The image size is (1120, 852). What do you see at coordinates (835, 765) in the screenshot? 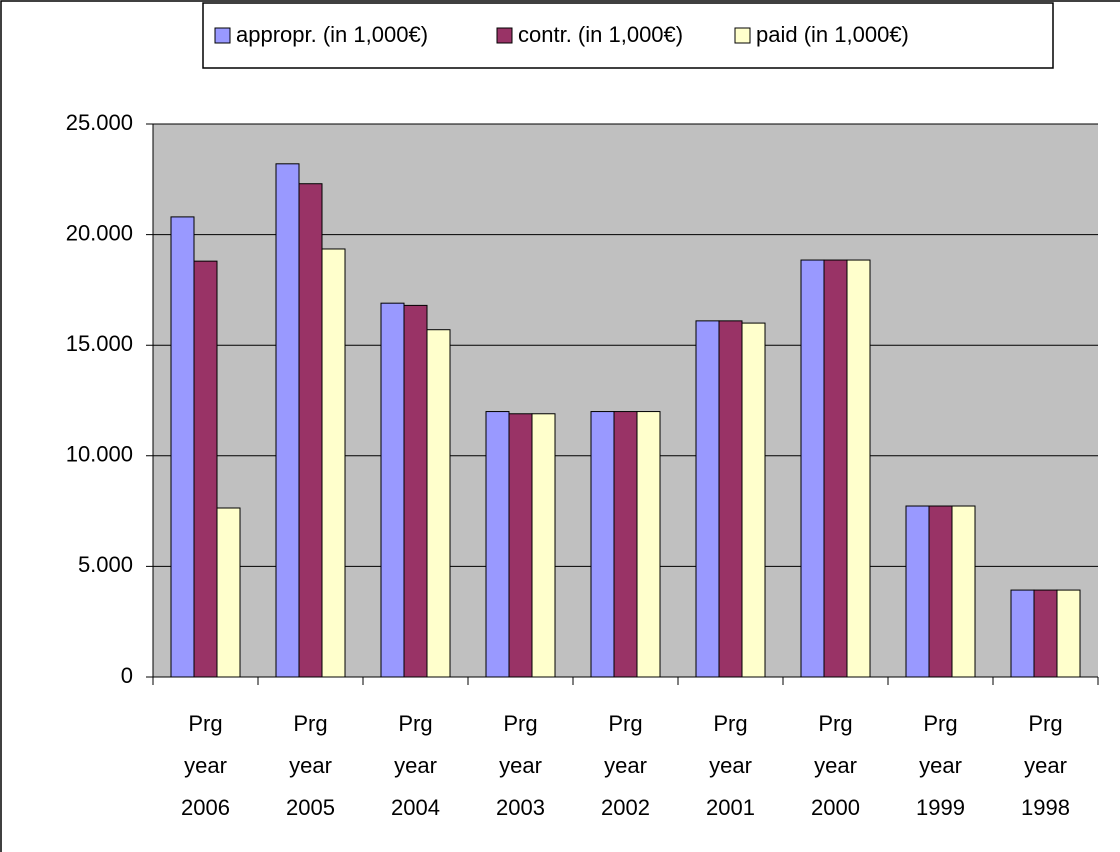
I see `x-tick-label: Prg year 2000` at bounding box center [835, 765].